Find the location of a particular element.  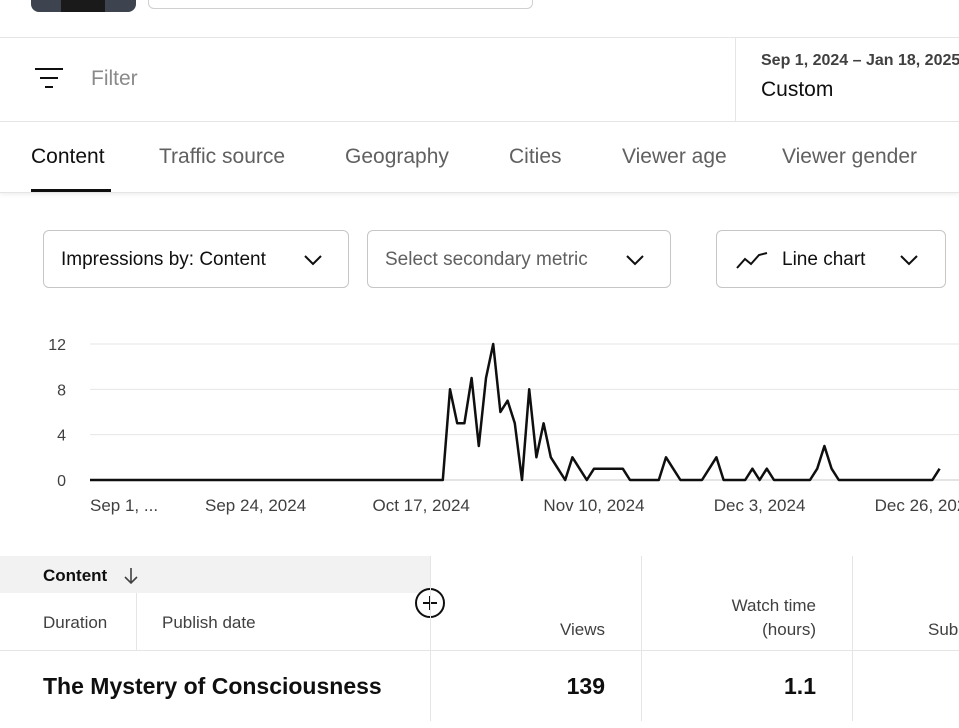

subscribers-header: Sub is located at coordinates (943, 629).